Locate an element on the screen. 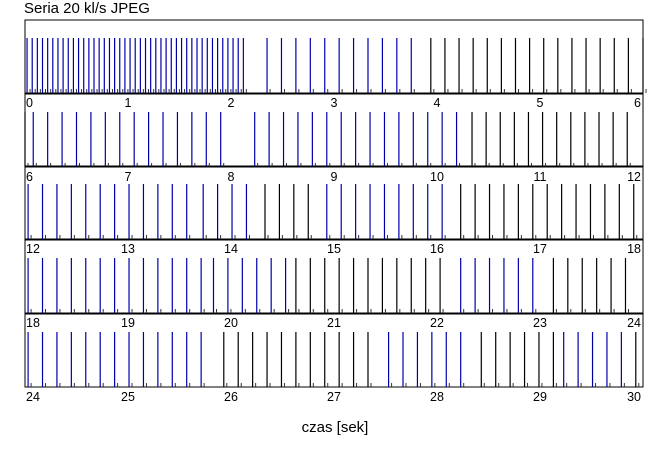  tick-label: 17 is located at coordinates (540, 249).